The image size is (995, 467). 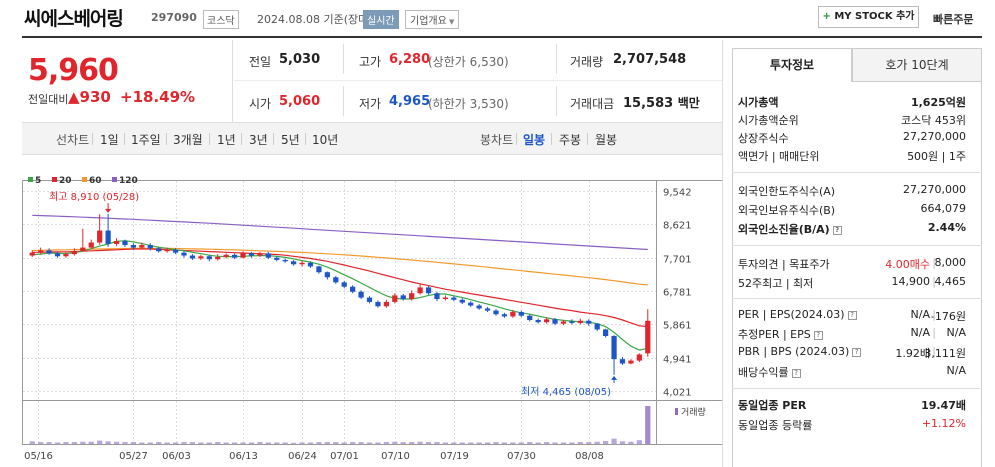 What do you see at coordinates (768, 120) in the screenshot?
I see `info-row-2-label: 시가총액순위` at bounding box center [768, 120].